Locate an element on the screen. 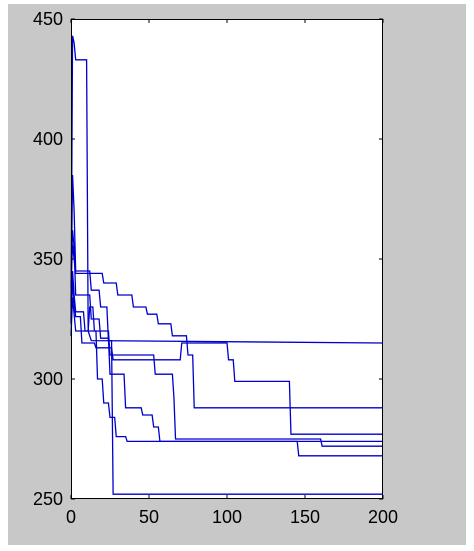 The height and width of the screenshot is (551, 474). x-tick-label: 50 is located at coordinates (149, 517).